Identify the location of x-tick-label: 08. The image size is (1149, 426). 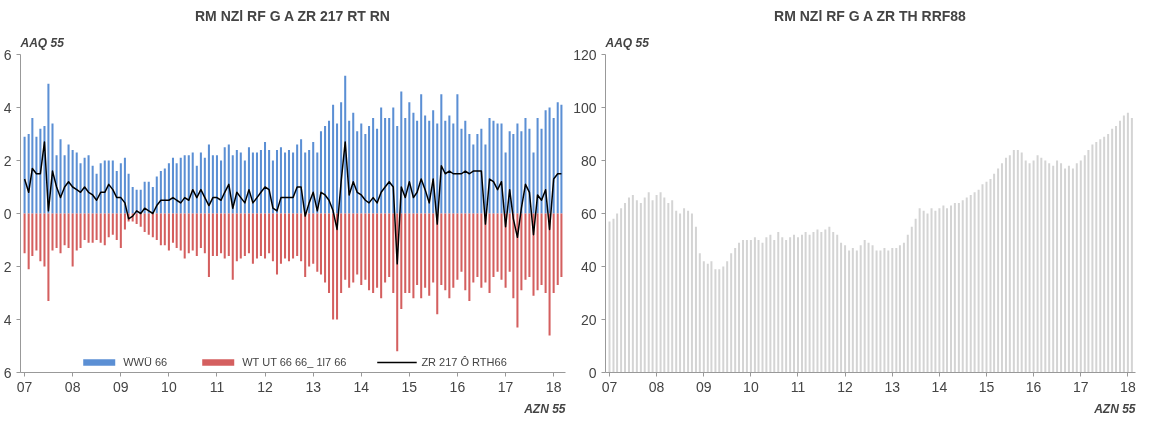
(656, 386).